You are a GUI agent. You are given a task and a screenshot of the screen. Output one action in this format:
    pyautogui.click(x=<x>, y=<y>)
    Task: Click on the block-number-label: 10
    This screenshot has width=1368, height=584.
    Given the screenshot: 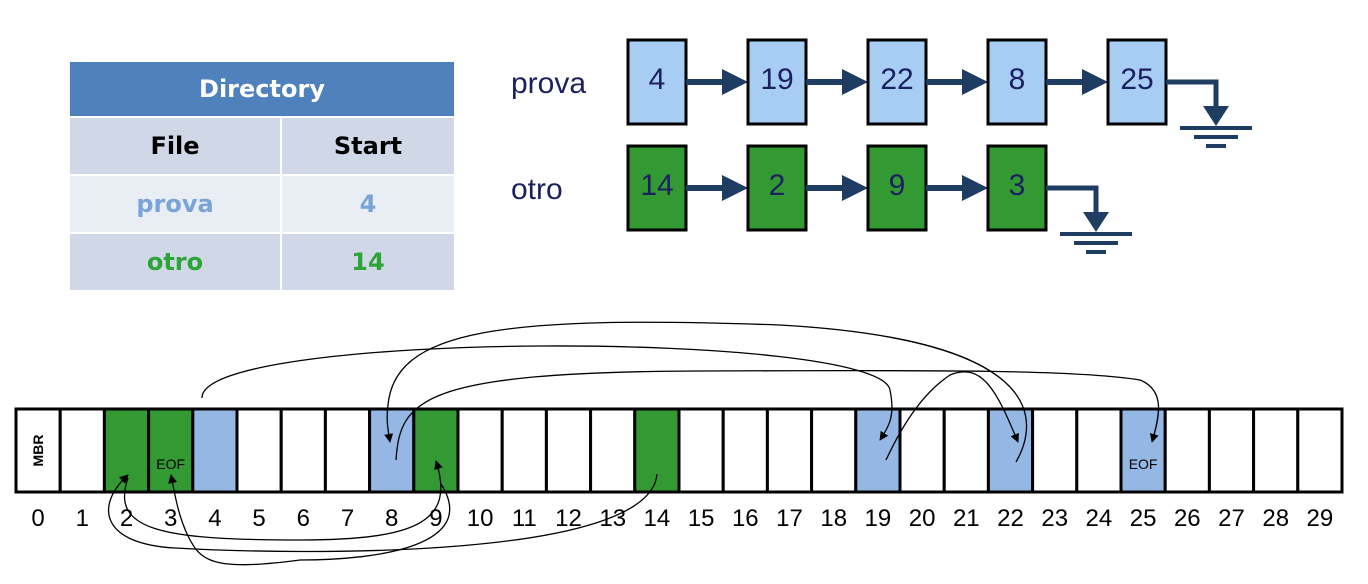 What is the action you would take?
    pyautogui.click(x=480, y=518)
    